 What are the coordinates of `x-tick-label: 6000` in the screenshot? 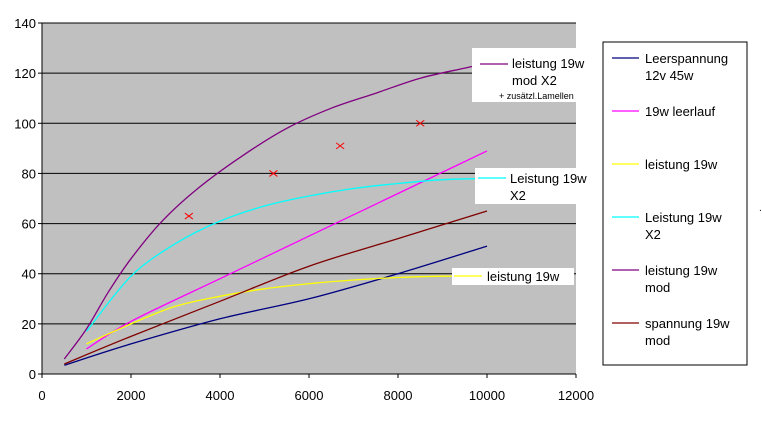 It's located at (309, 395).